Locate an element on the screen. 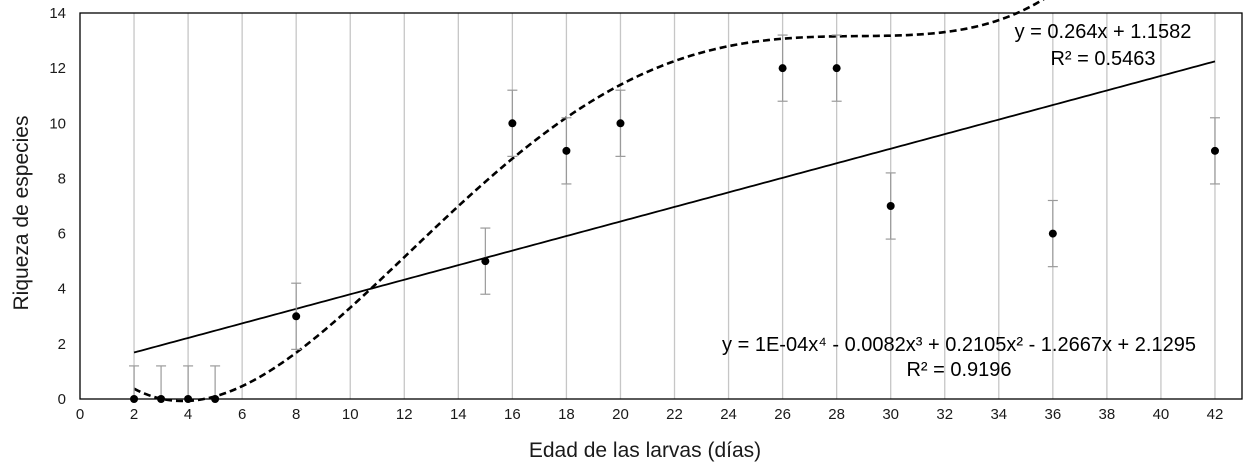  y-tick-label: 2 is located at coordinates (62, 344).